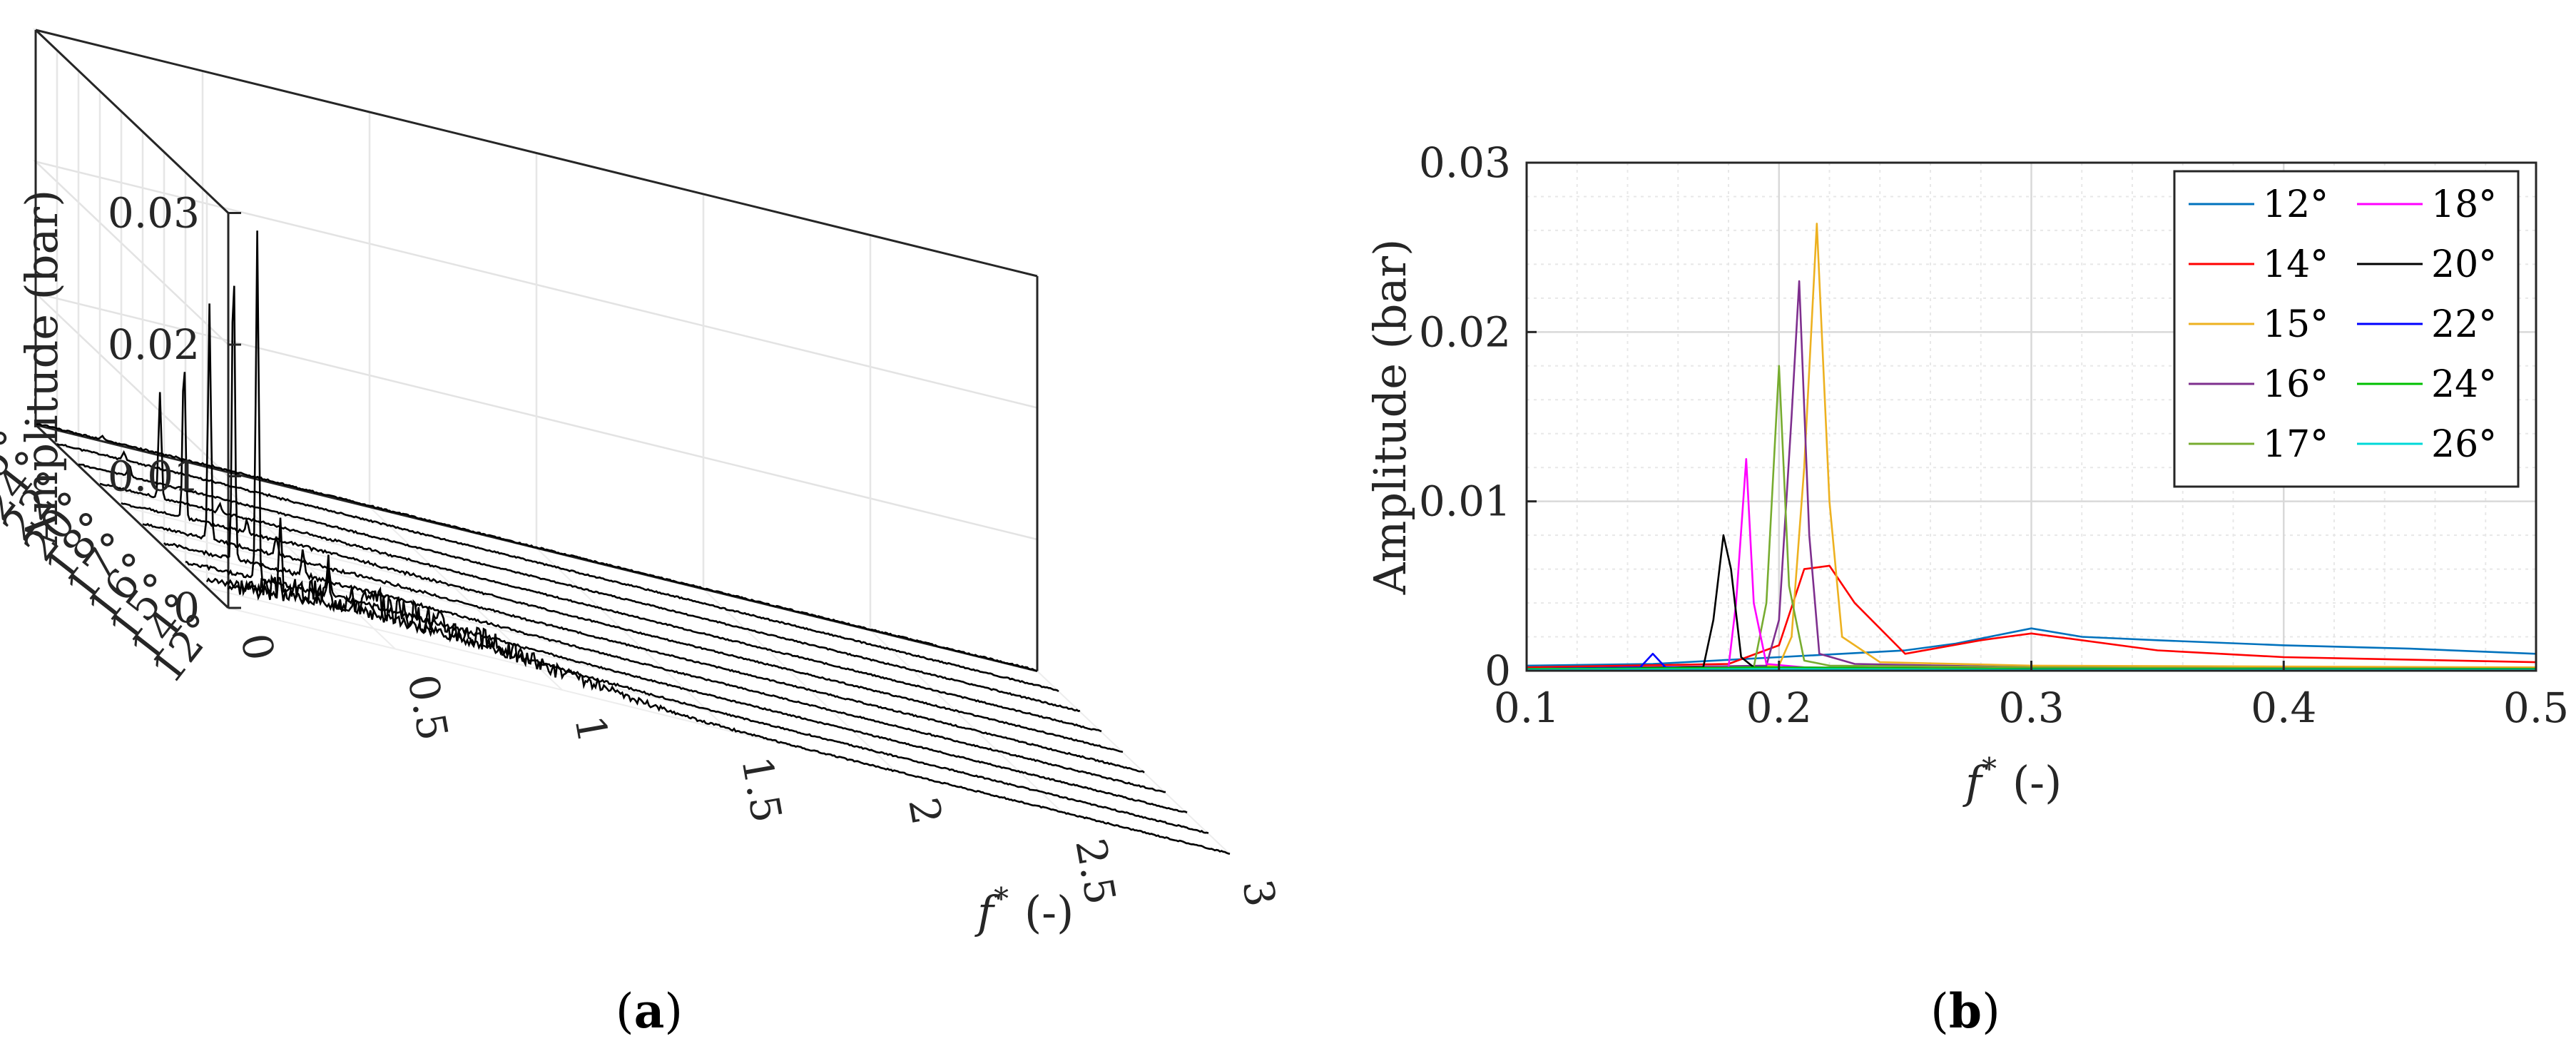 This screenshot has height=1056, width=2576. Describe the element at coordinates (174, 411) in the screenshot. I see `waterfall-amplitude-ticks: 0 0.01 0.02 0.03` at that location.